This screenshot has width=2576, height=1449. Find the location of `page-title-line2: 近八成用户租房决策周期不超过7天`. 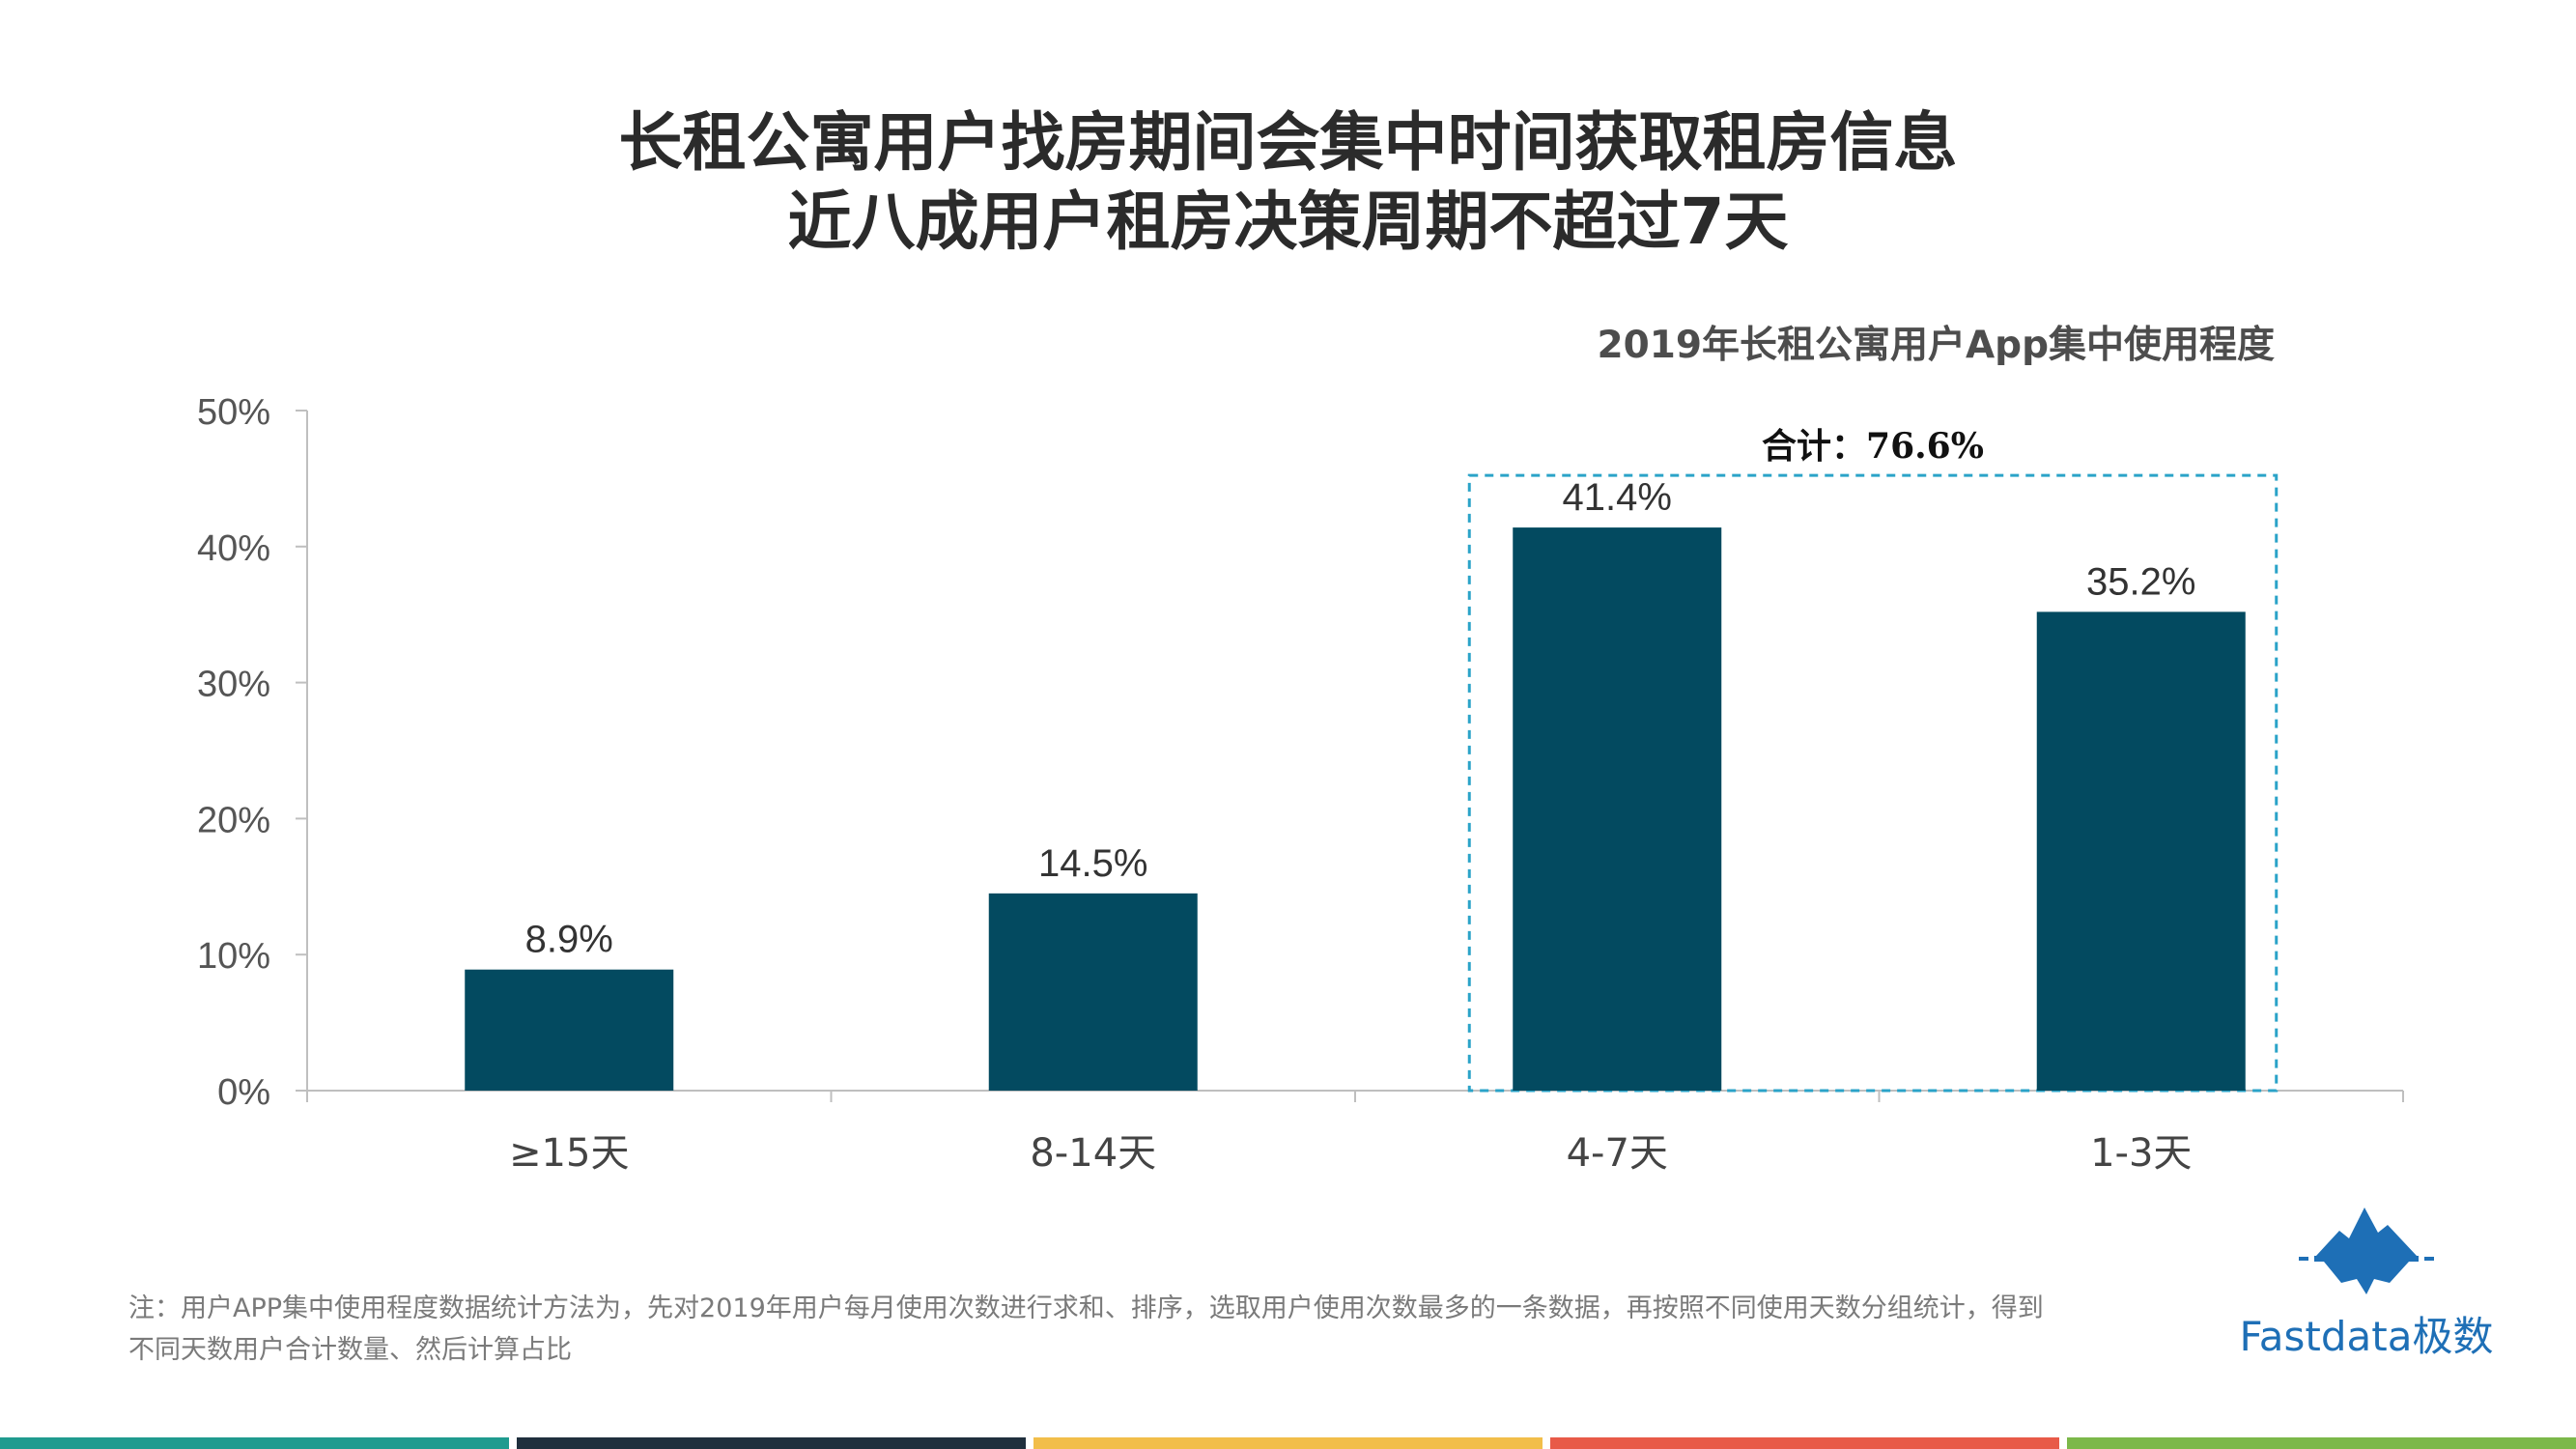

page-title-line2: 近八成用户租房决策周期不超过7天 is located at coordinates (1288, 222).